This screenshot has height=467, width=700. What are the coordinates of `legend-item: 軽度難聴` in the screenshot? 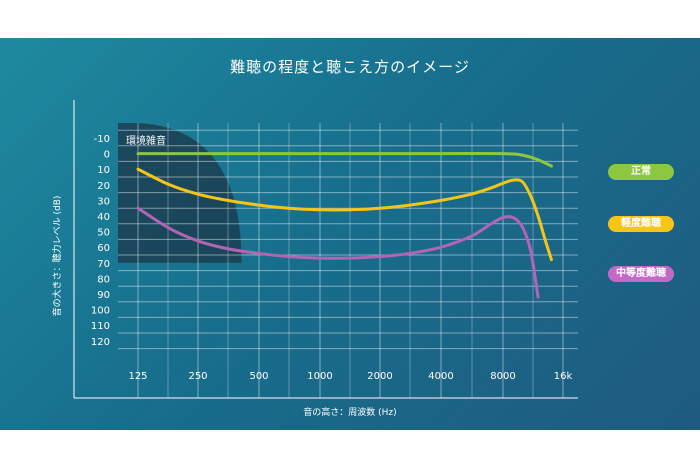 It's located at (641, 224).